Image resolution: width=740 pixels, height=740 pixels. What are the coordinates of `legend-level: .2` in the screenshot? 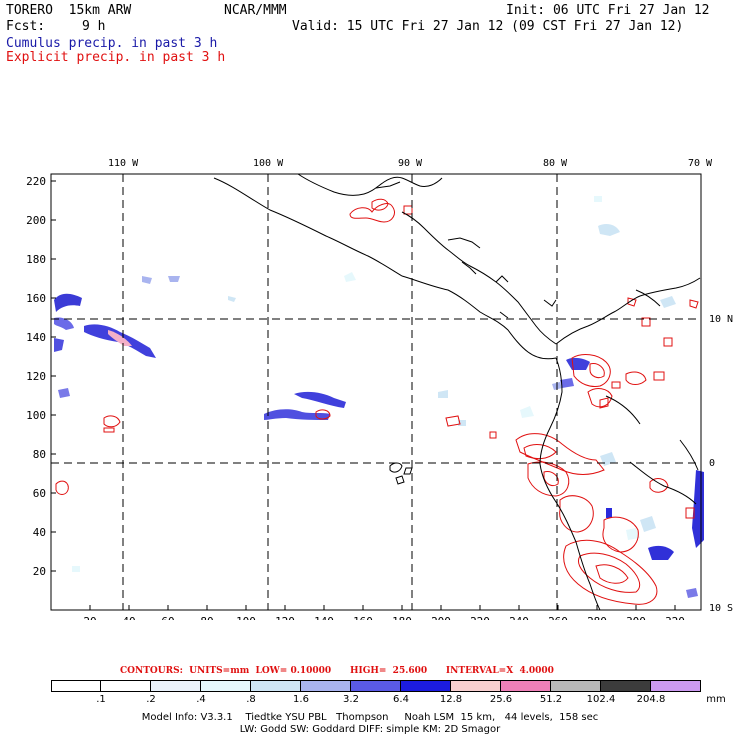 It's located at (151, 699).